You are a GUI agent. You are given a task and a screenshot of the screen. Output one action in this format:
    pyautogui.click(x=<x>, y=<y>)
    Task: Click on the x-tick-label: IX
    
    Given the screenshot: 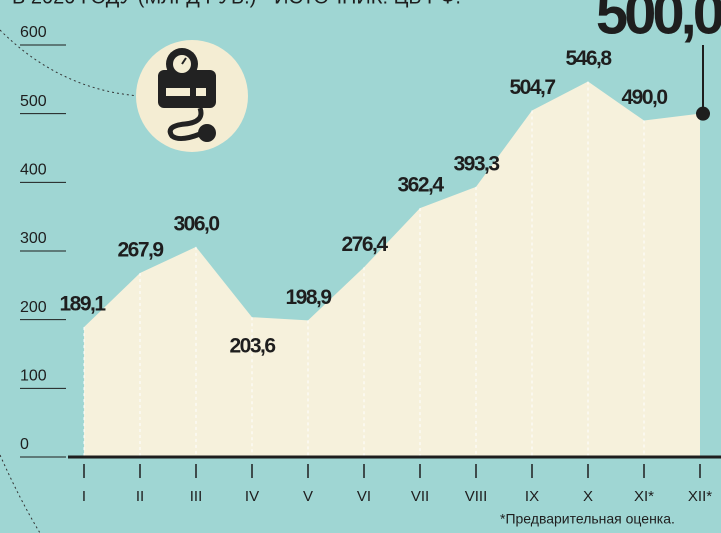 What is the action you would take?
    pyautogui.click(x=532, y=496)
    